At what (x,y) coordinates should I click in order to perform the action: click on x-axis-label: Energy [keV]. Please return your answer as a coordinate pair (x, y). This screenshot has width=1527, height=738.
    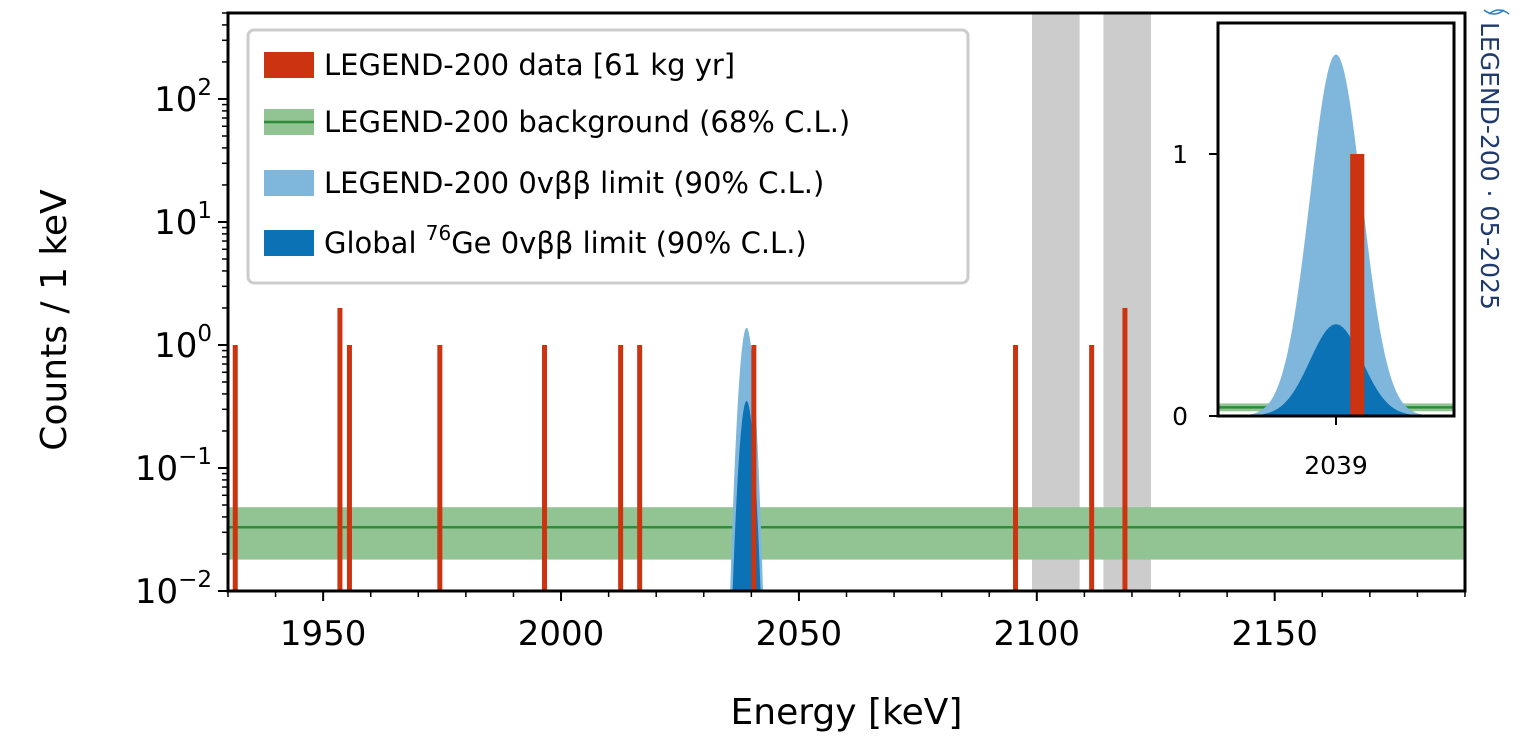
    Looking at the image, I should click on (847, 712).